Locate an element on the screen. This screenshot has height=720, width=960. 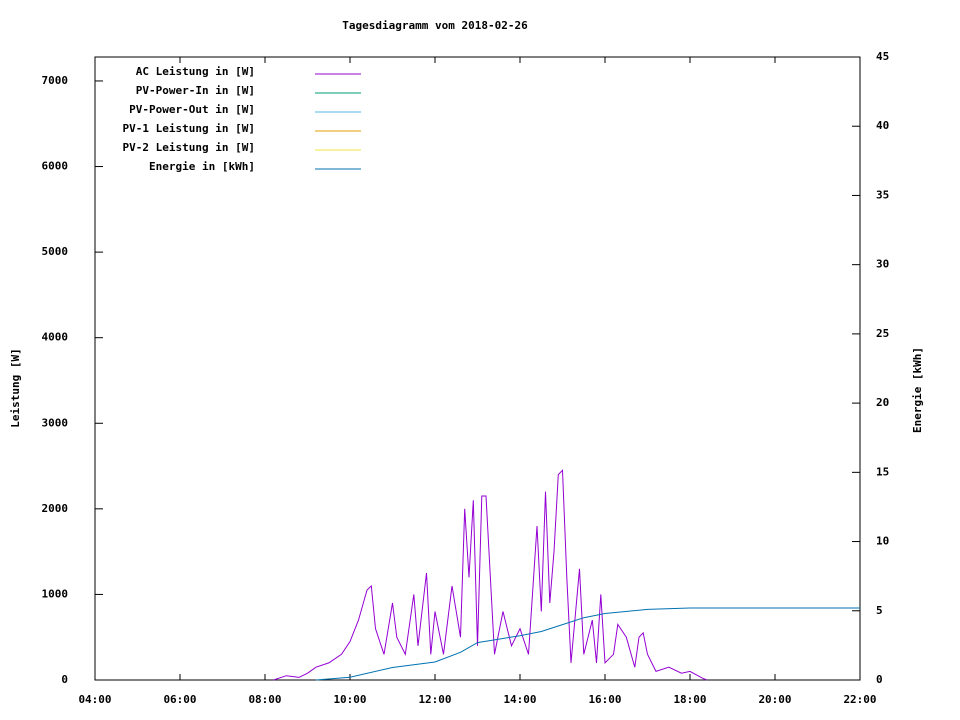
y2-tick-label: 20 is located at coordinates (882, 402).